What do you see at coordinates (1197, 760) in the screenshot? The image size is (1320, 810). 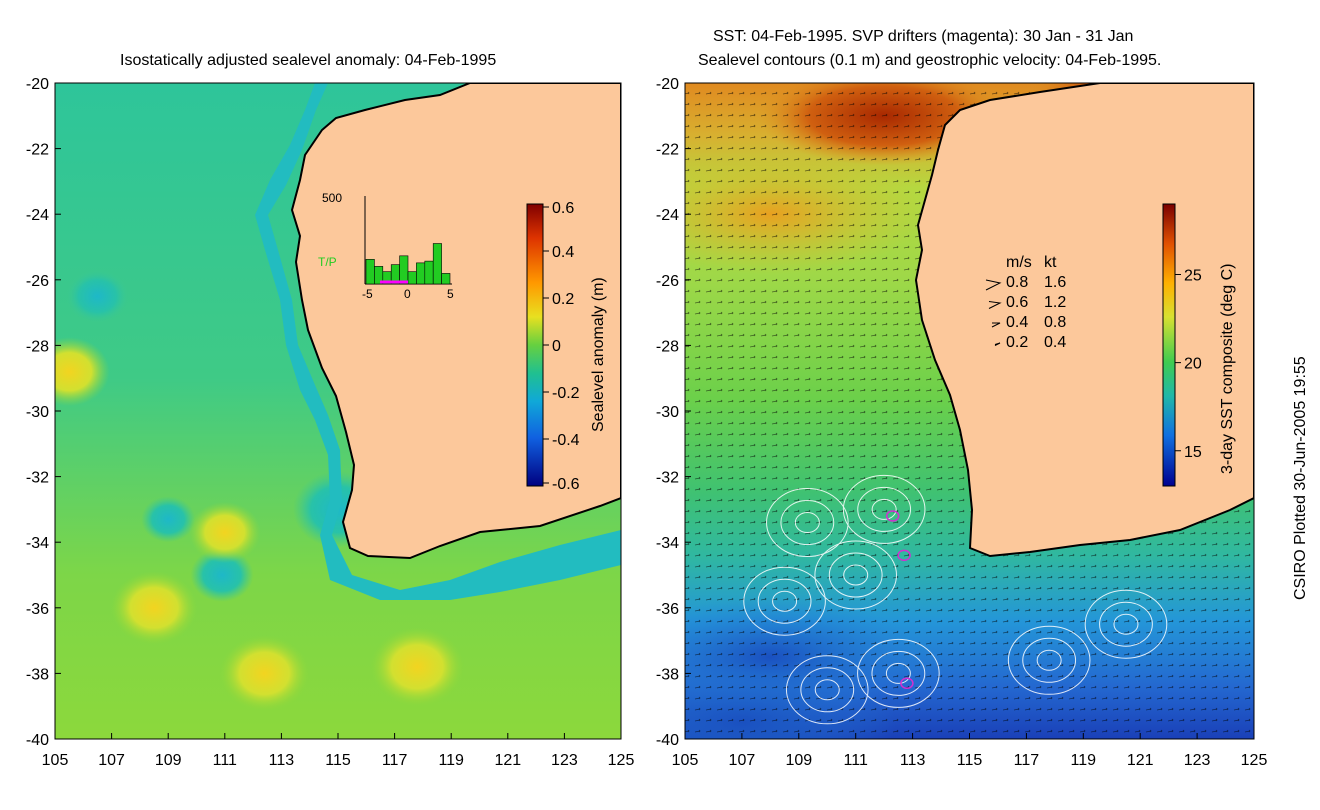 I see `right-xtick-label: 123` at bounding box center [1197, 760].